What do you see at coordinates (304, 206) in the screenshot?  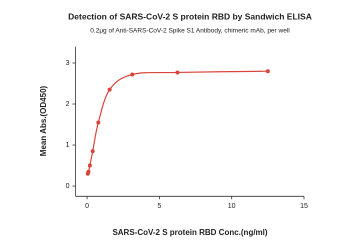 I see `x-tick-label: 15` at bounding box center [304, 206].